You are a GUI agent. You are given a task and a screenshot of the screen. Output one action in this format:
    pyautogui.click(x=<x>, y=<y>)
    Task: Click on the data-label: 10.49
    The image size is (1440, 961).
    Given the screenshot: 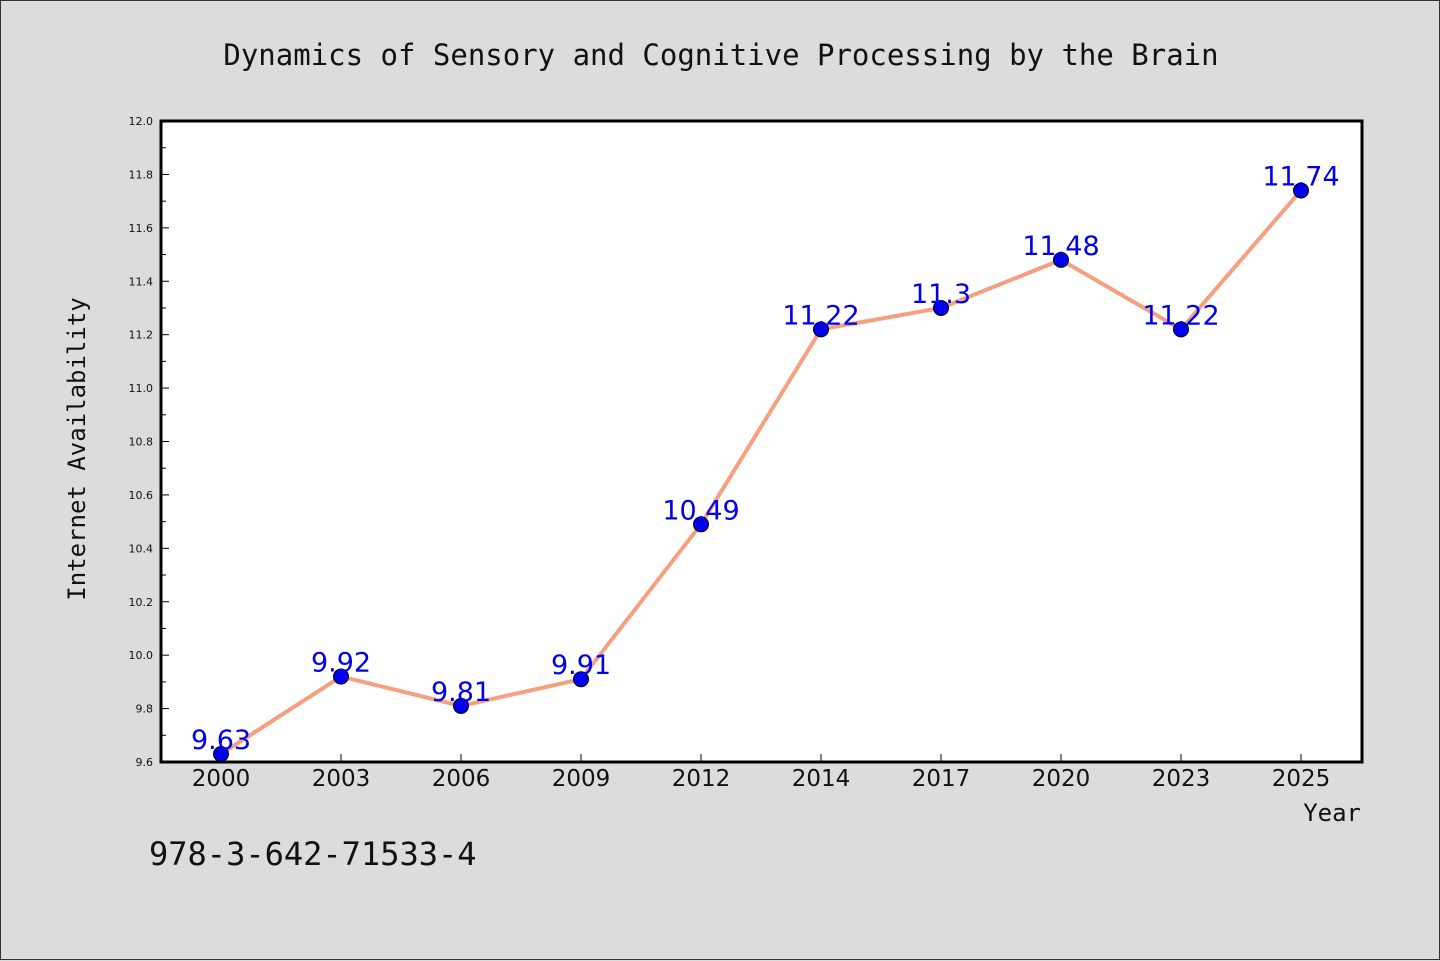 What is the action you would take?
    pyautogui.click(x=700, y=510)
    